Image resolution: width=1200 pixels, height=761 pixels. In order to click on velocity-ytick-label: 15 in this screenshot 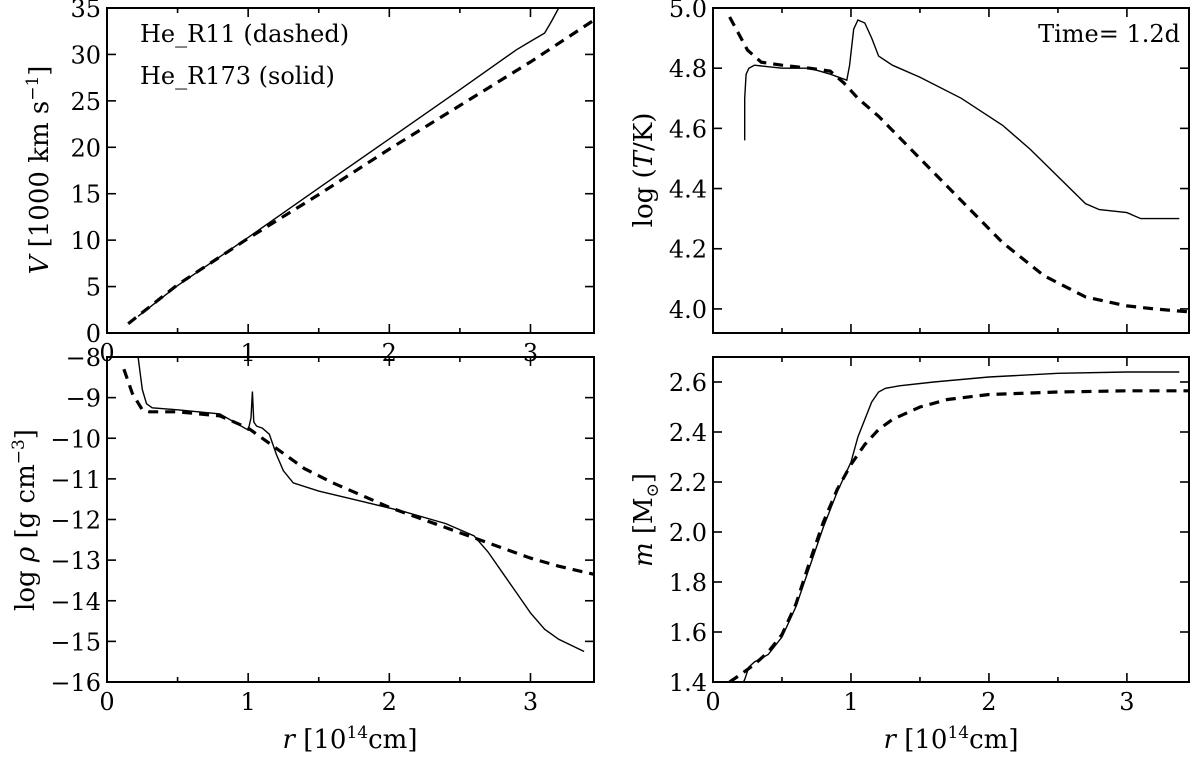, I will do `click(85, 195)`.